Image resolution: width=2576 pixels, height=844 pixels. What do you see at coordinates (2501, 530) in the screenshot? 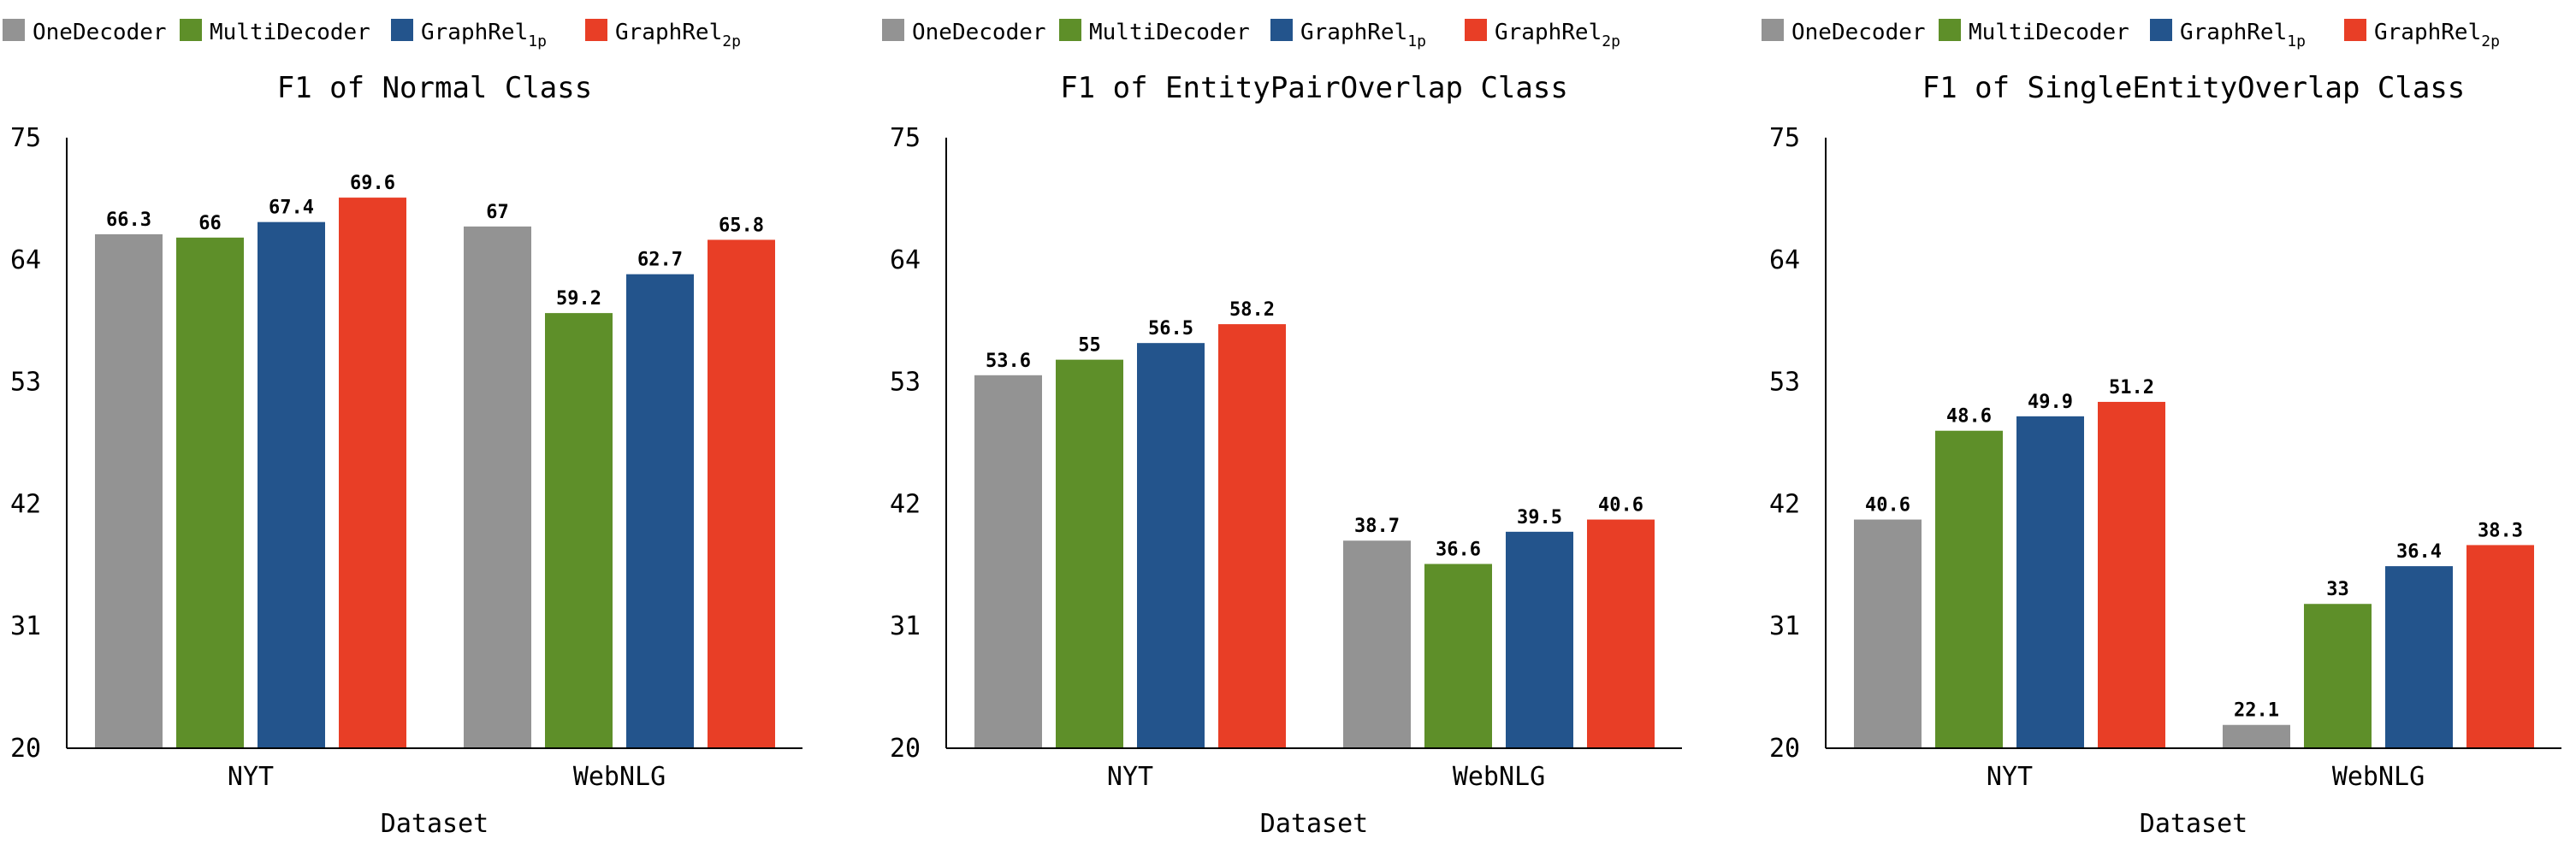
I see `bar-value-label: 38.3` at bounding box center [2501, 530].